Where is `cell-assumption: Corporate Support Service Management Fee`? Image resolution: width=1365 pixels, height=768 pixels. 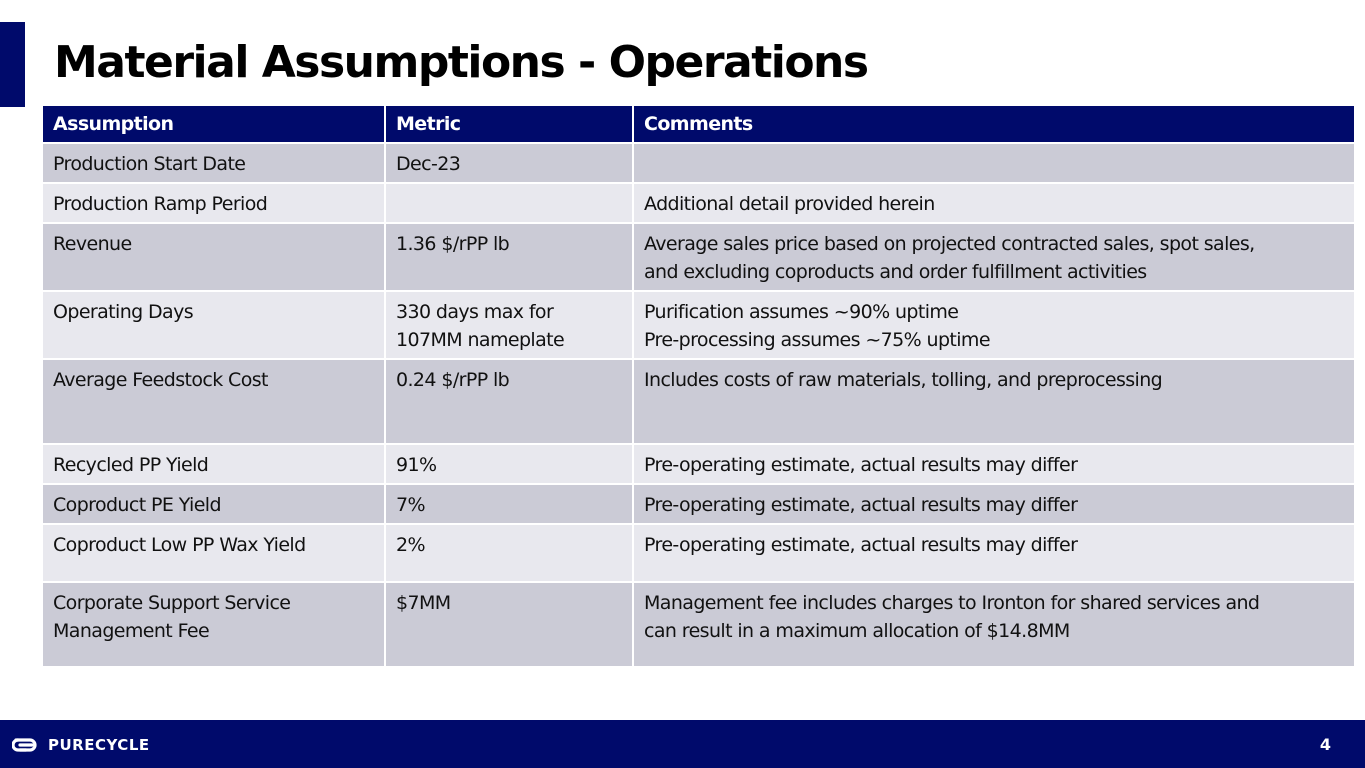 cell-assumption: Corporate Support Service Management Fee is located at coordinates (214, 625).